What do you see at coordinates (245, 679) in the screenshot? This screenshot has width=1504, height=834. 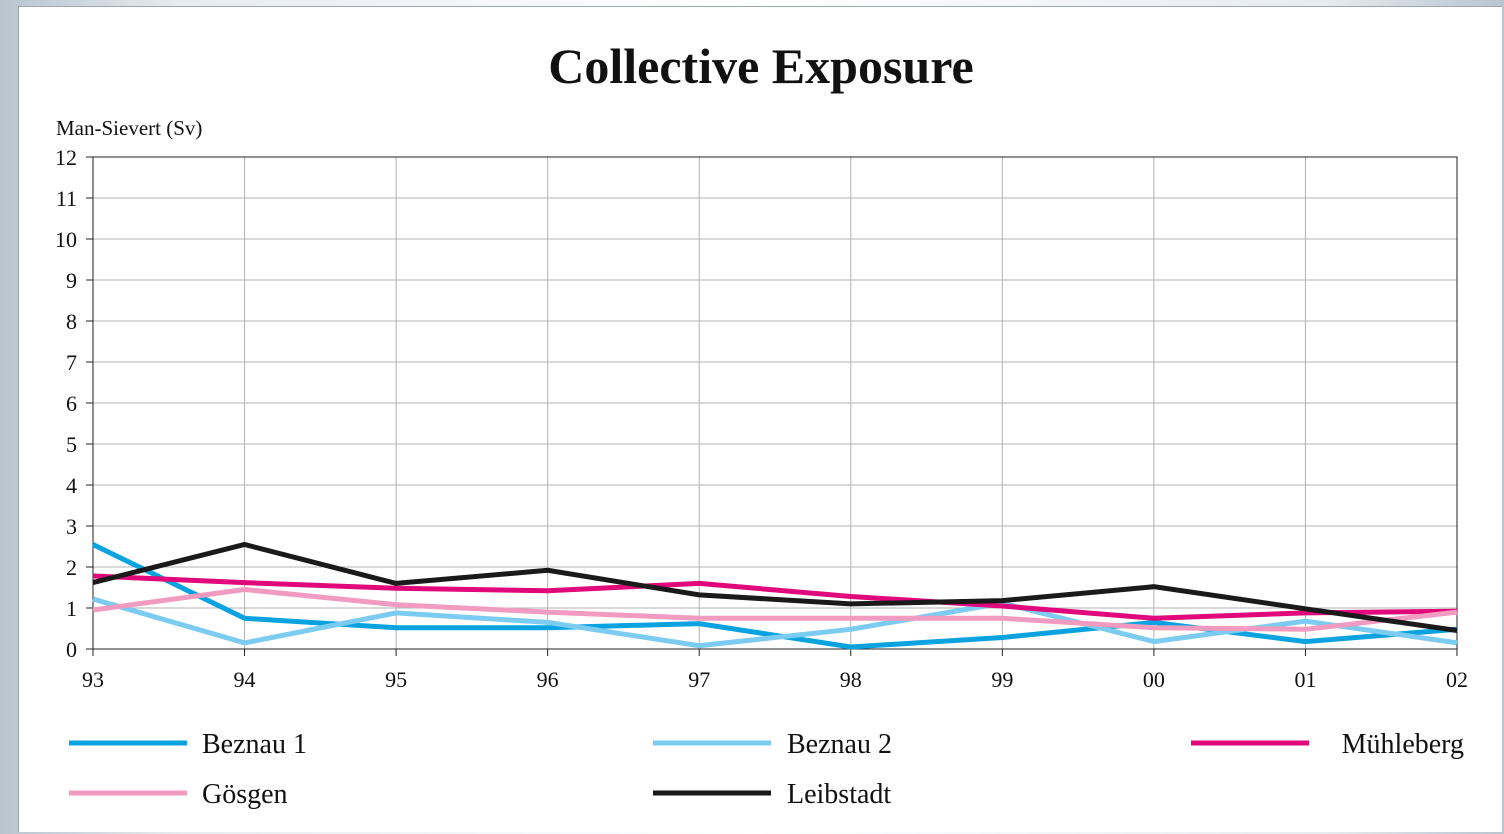 I see `x-tick-label: 94` at bounding box center [245, 679].